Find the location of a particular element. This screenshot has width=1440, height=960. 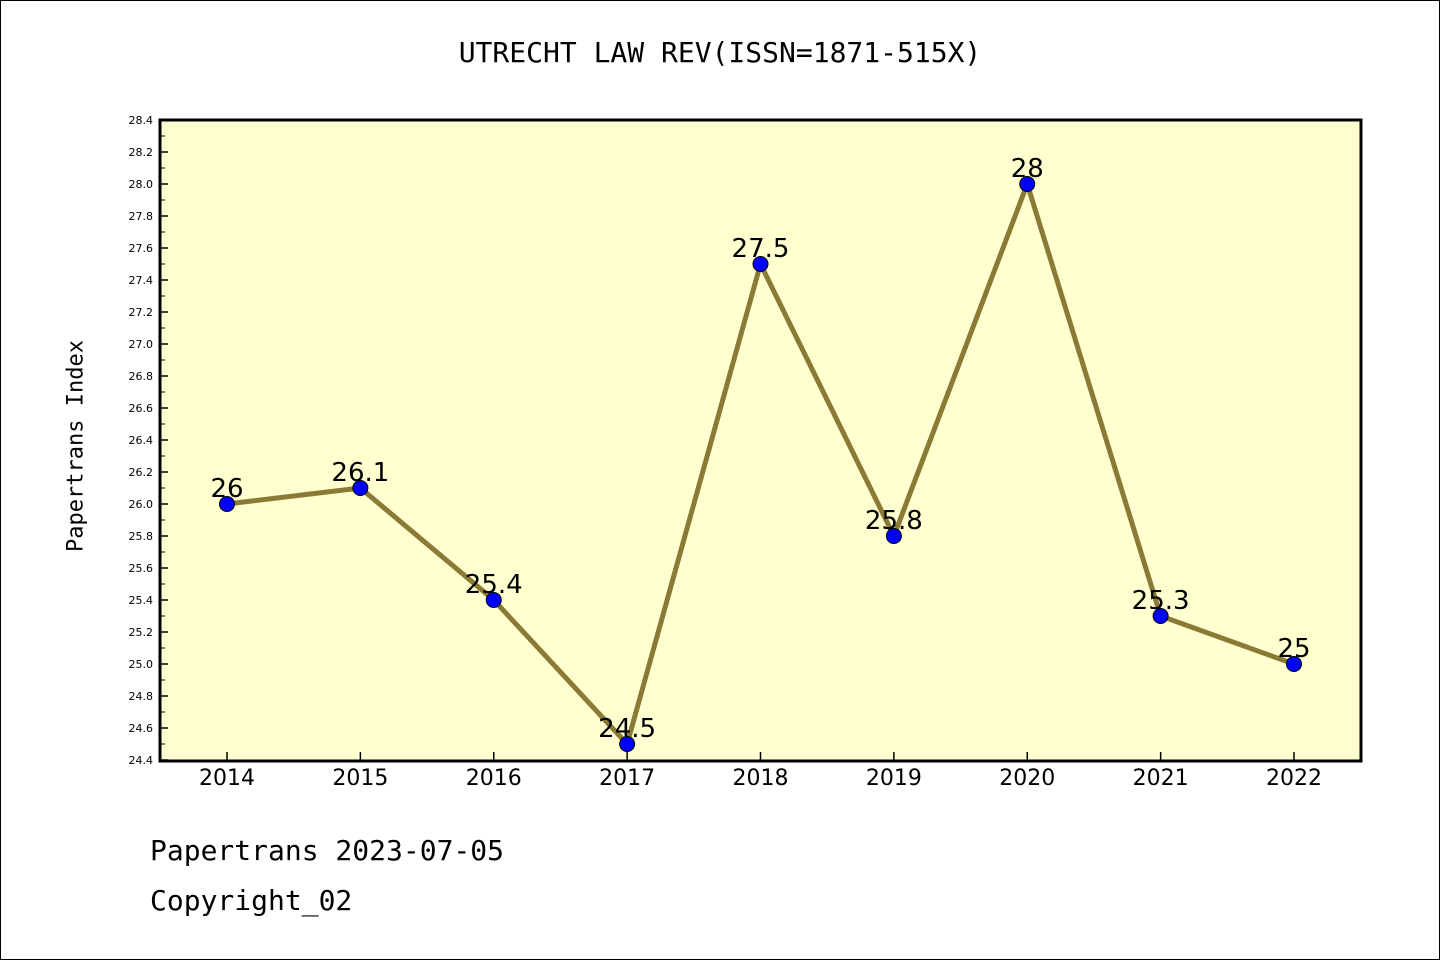

y-tick-label: 27.2 is located at coordinates (141, 312).